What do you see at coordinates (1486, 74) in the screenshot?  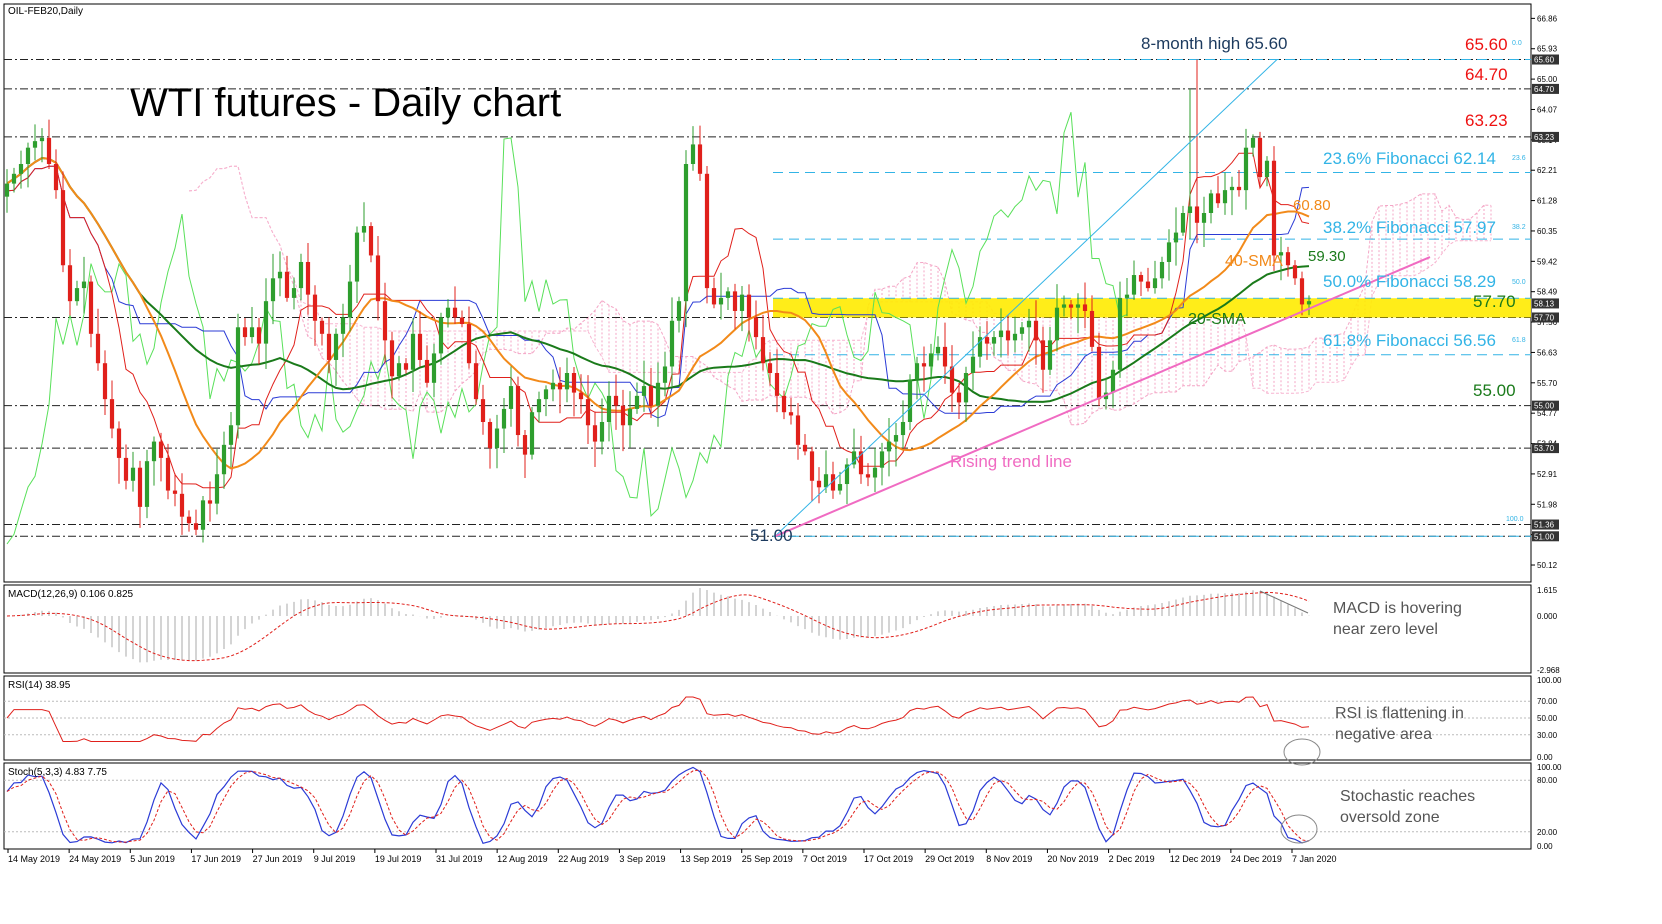 I see `level-64-70-label: 64.70` at bounding box center [1486, 74].